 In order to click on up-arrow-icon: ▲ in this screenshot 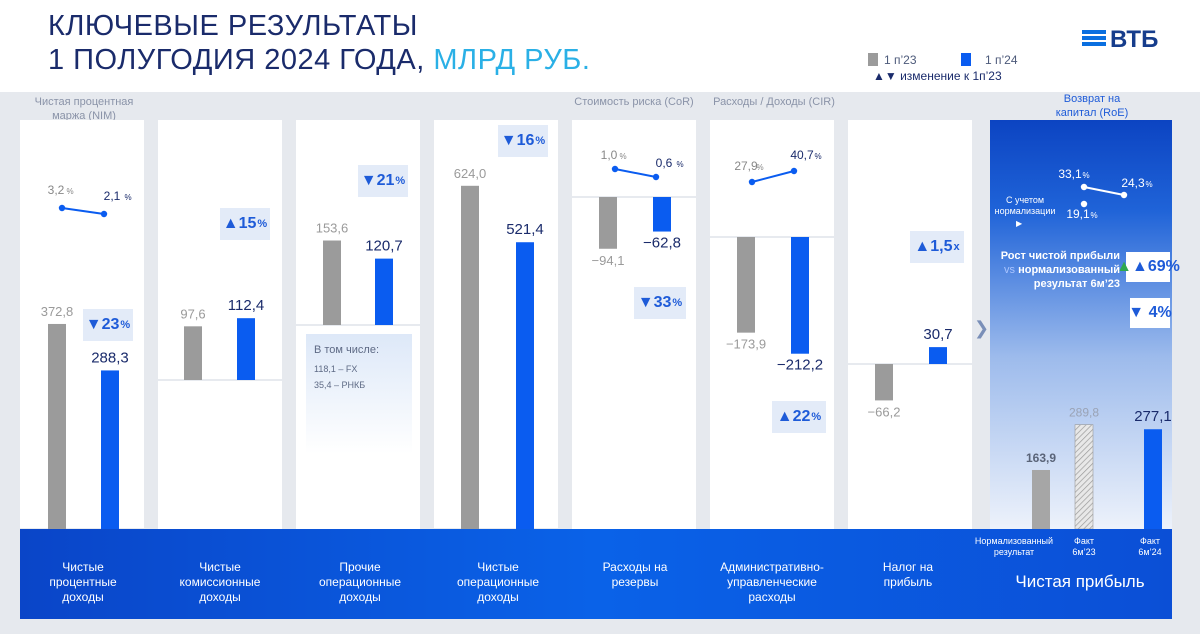, I will do `click(1124, 266)`.